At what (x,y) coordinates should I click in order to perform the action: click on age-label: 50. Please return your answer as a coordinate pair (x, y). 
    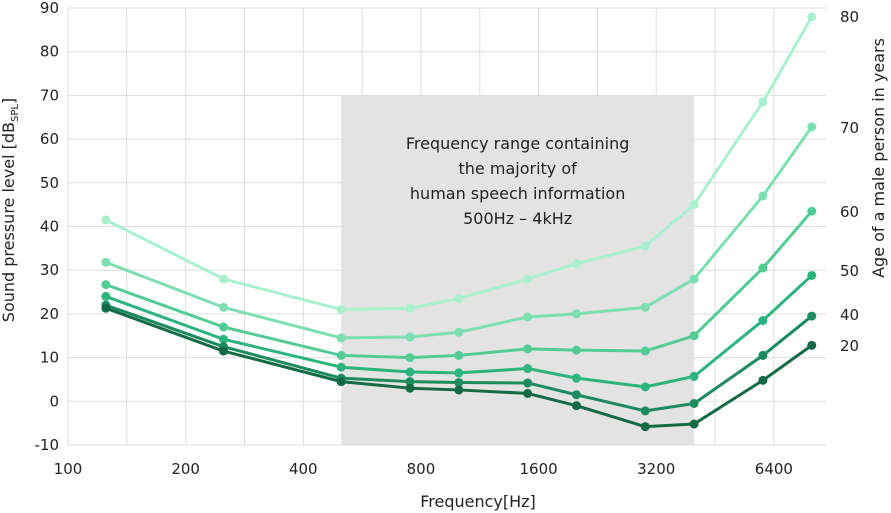
    Looking at the image, I should click on (849, 271).